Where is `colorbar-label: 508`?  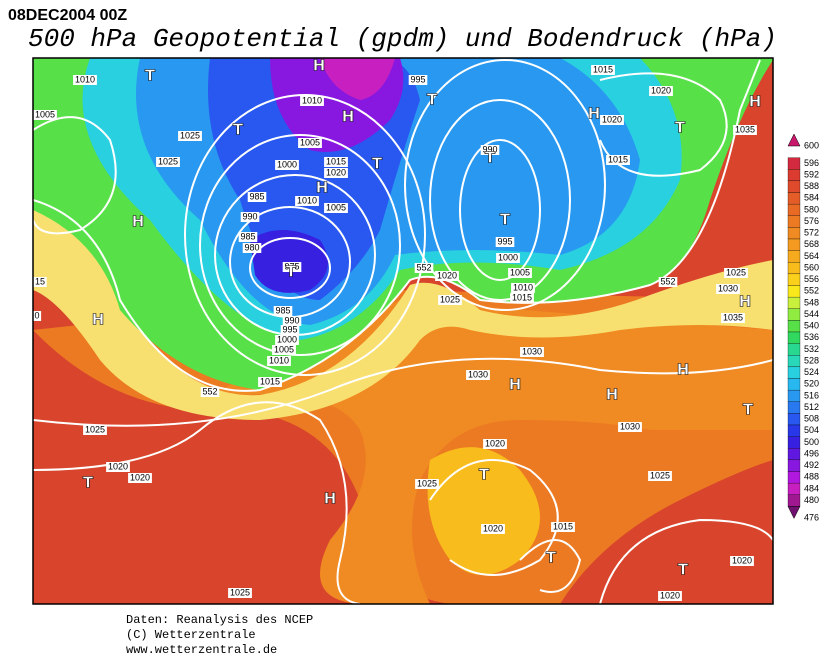 colorbar-label: 508 is located at coordinates (811, 419).